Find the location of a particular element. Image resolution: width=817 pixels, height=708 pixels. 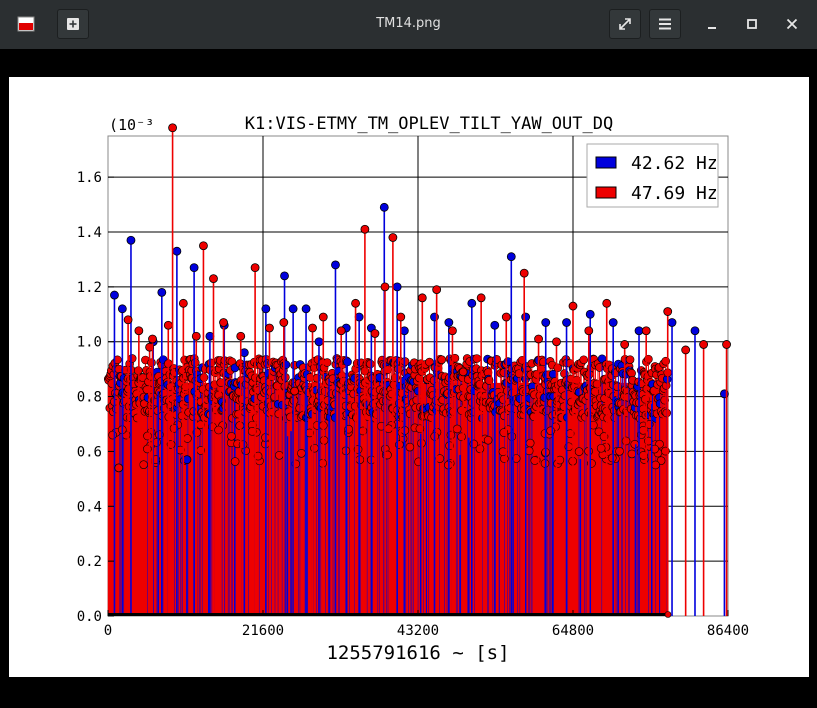

legend-label-series-1: 42.62 Hz is located at coordinates (674, 163).